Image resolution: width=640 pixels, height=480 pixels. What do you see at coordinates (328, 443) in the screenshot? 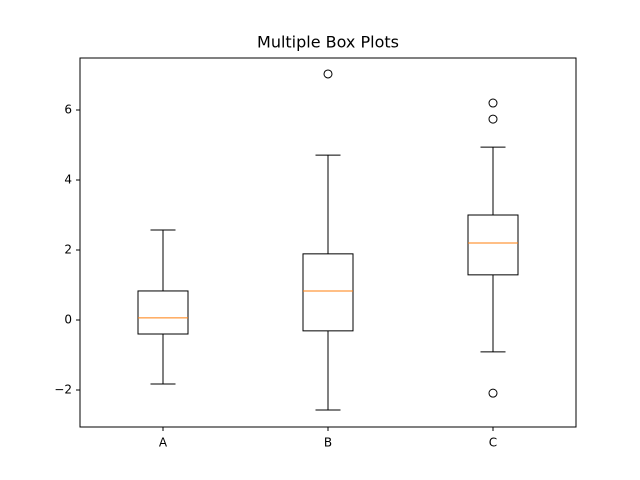
I see `x-tick-label: B` at bounding box center [328, 443].